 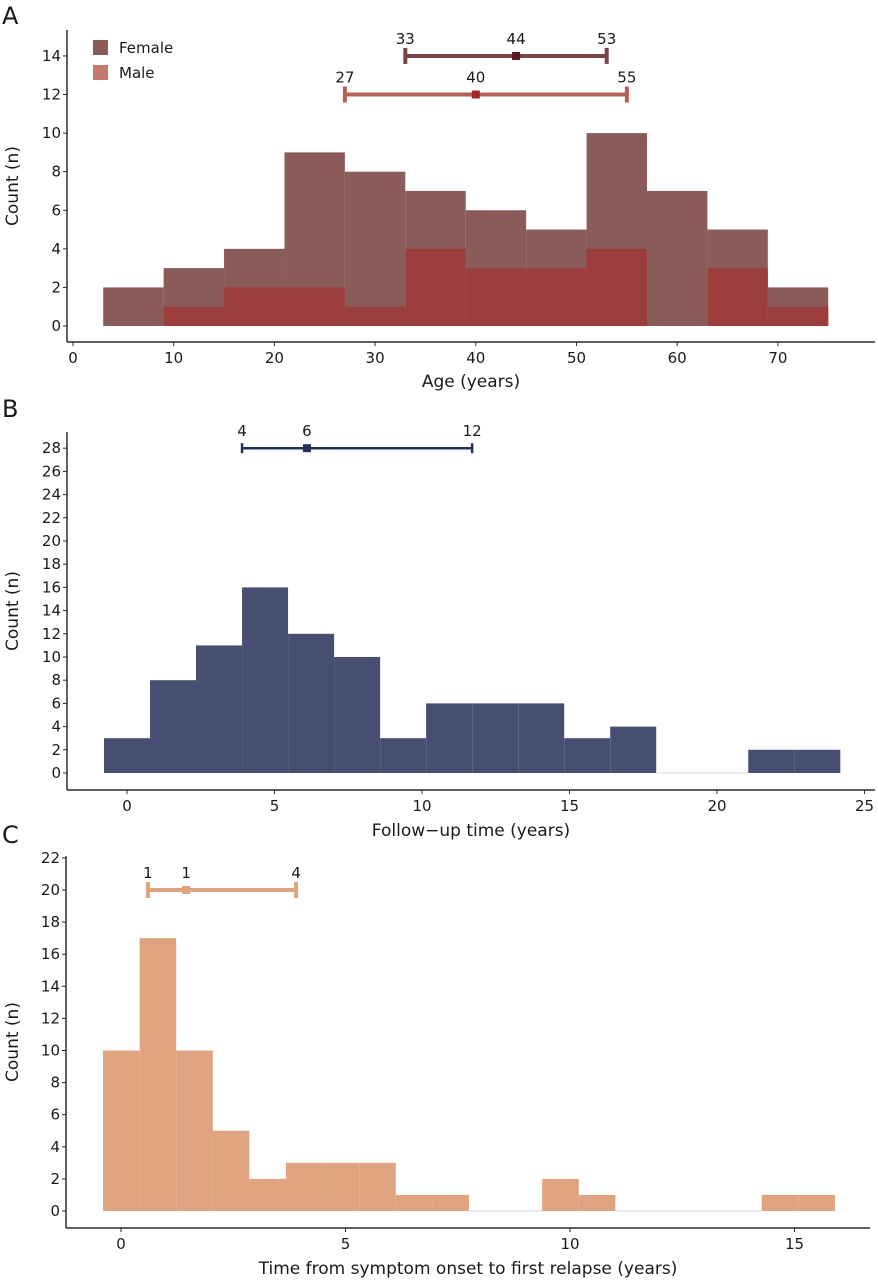 I want to click on range-median-label: 6, so click(x=307, y=431).